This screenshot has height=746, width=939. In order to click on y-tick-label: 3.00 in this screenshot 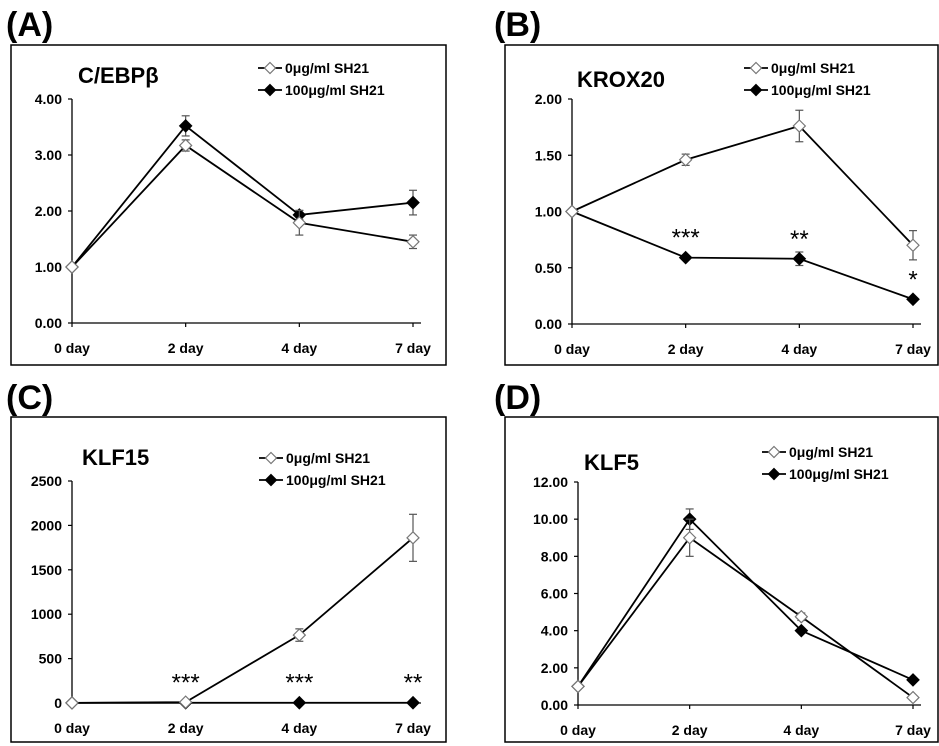, I will do `click(48, 155)`.